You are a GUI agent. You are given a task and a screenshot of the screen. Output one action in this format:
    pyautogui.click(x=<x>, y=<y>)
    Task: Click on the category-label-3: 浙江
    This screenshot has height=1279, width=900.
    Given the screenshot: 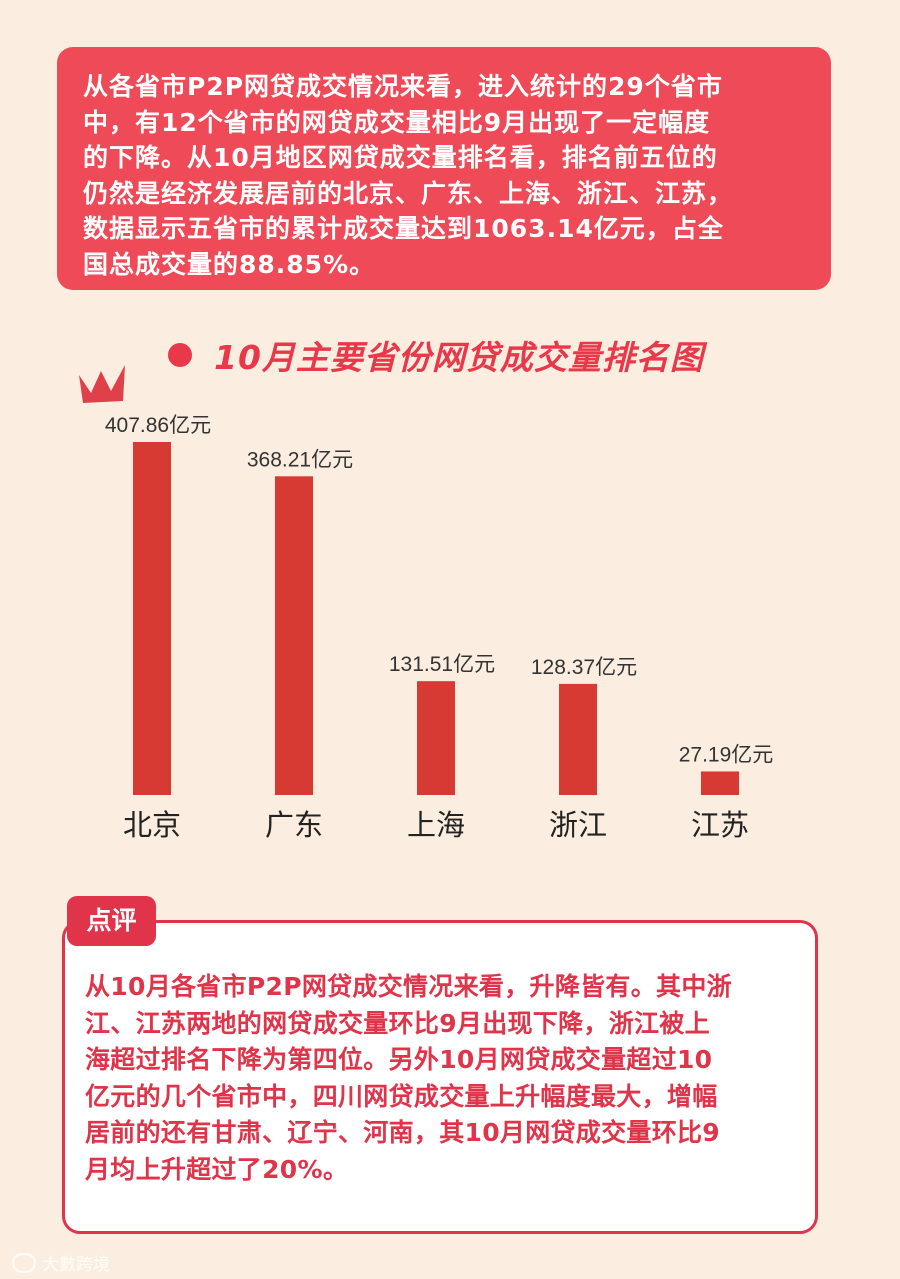 What is the action you would take?
    pyautogui.click(x=578, y=825)
    